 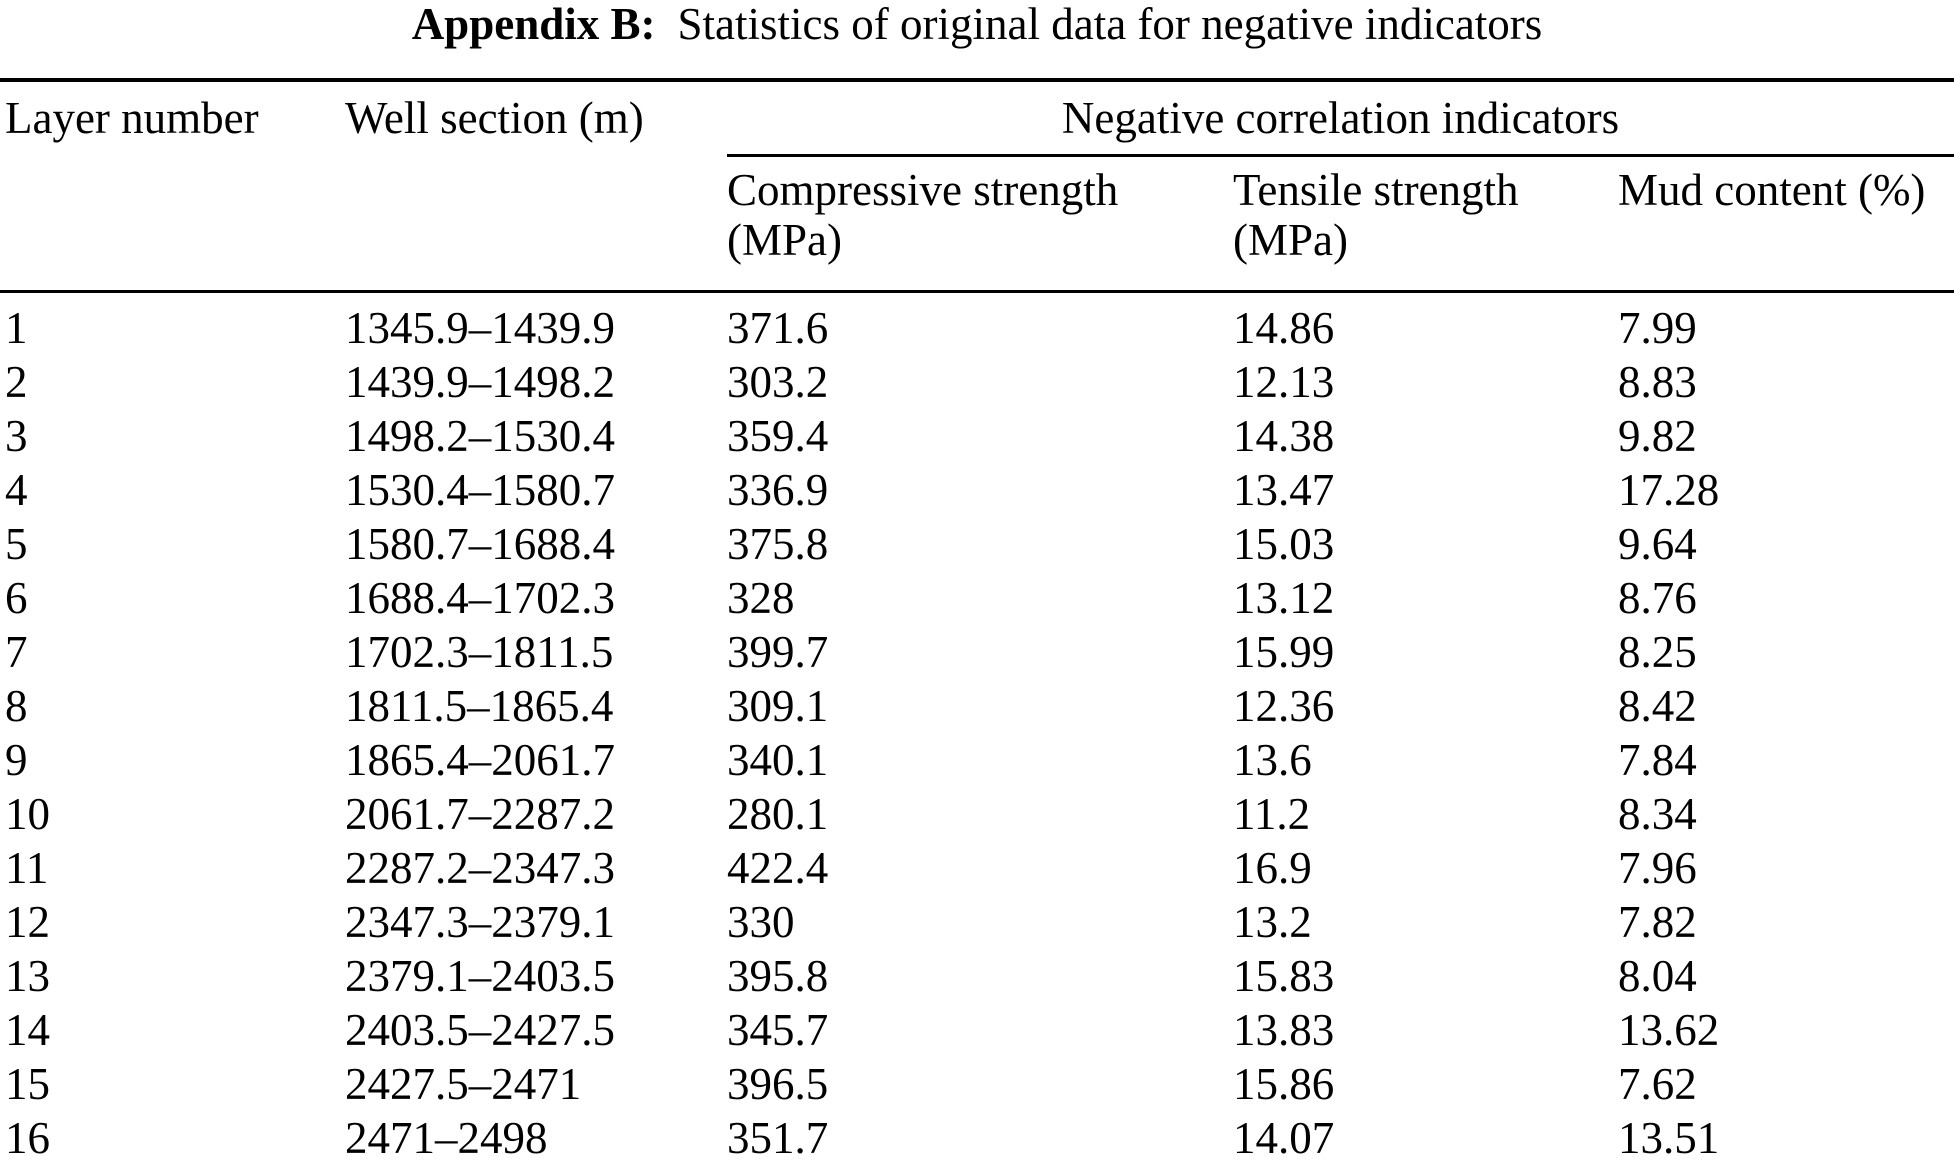 What do you see at coordinates (1657, 814) in the screenshot?
I see `mud-cell: 8.34` at bounding box center [1657, 814].